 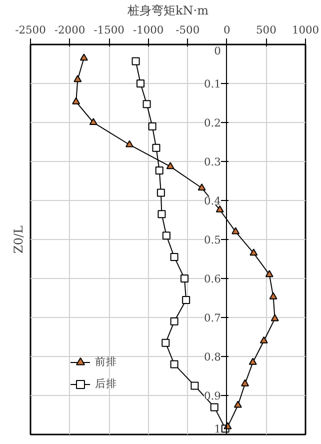 I want to click on x-tick-label: -2500, so click(x=30, y=30).